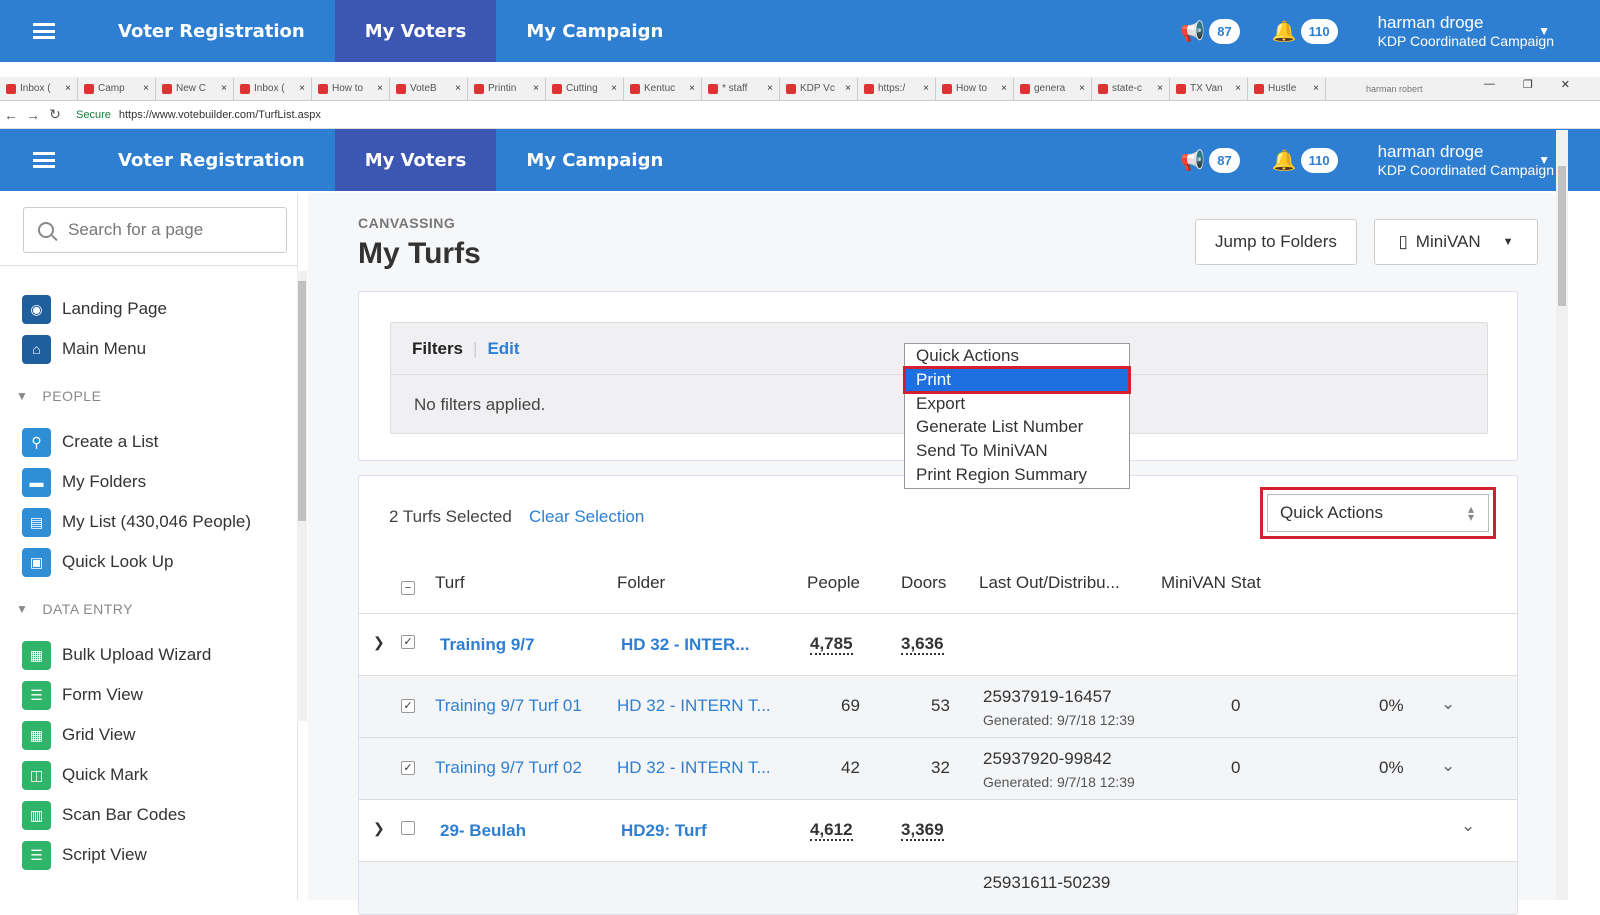  What do you see at coordinates (1131, 88) in the screenshot?
I see `browser-tab: state-c ×` at bounding box center [1131, 88].